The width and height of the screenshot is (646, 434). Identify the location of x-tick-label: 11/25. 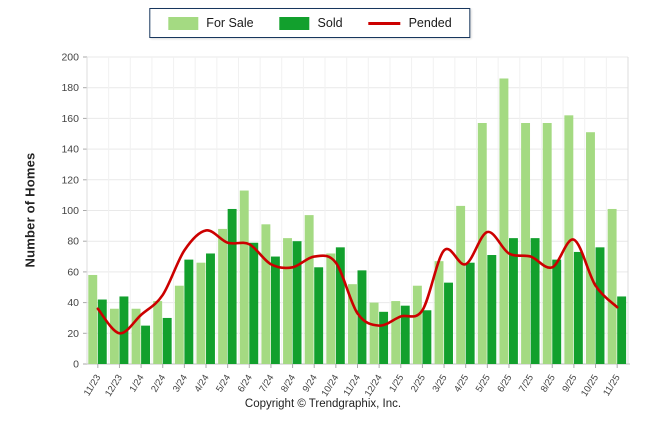
(612, 385).